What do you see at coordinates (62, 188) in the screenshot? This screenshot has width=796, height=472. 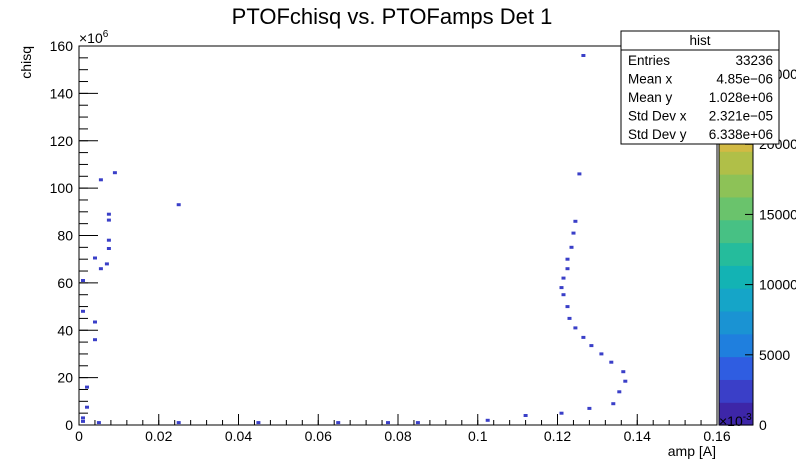 I see `y-tick-label: 100` at bounding box center [62, 188].